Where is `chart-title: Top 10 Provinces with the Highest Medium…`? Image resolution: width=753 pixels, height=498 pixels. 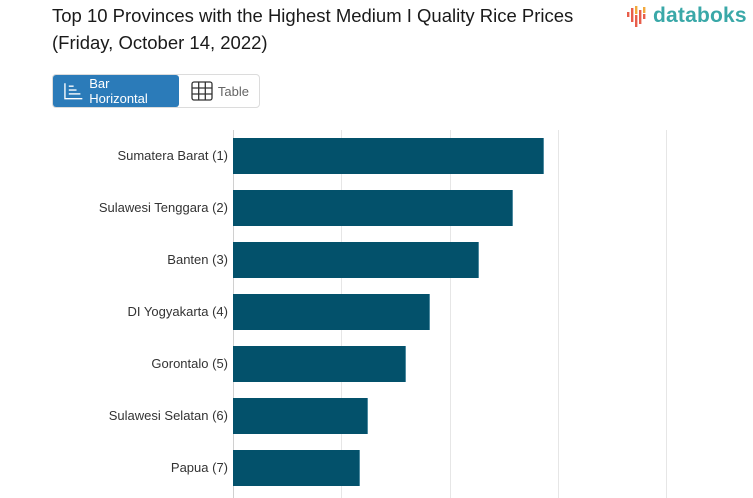
chart-title: Top 10 Provinces with the Highest Medium… is located at coordinates (313, 29).